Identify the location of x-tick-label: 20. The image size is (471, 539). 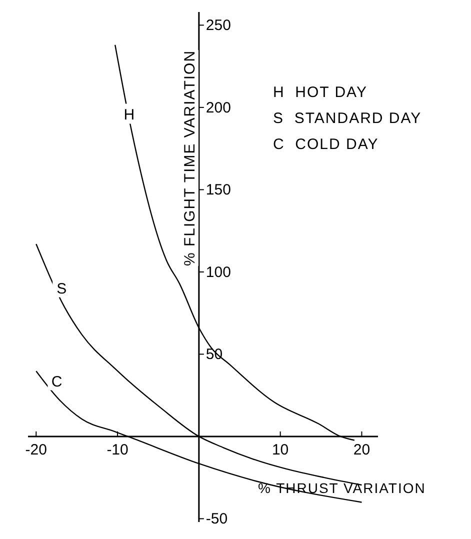
(361, 449).